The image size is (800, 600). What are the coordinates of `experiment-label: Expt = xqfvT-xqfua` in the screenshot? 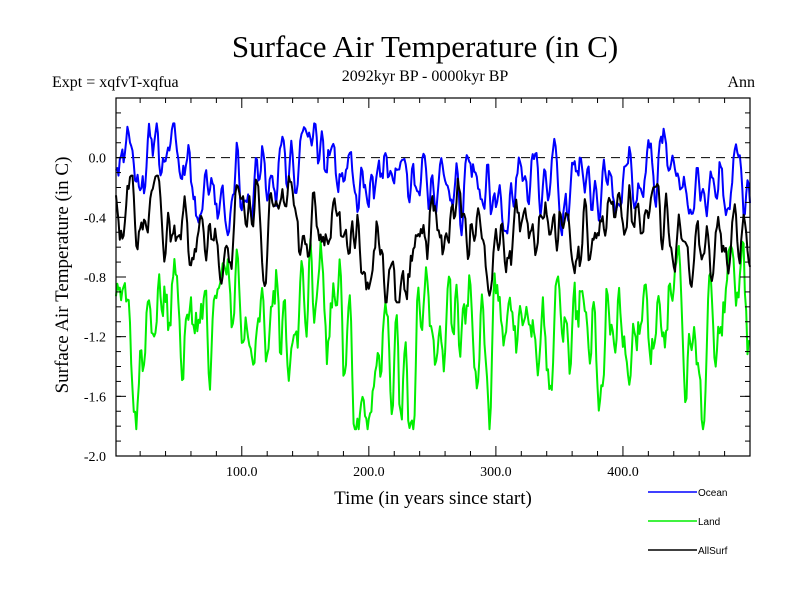 It's located at (115, 82).